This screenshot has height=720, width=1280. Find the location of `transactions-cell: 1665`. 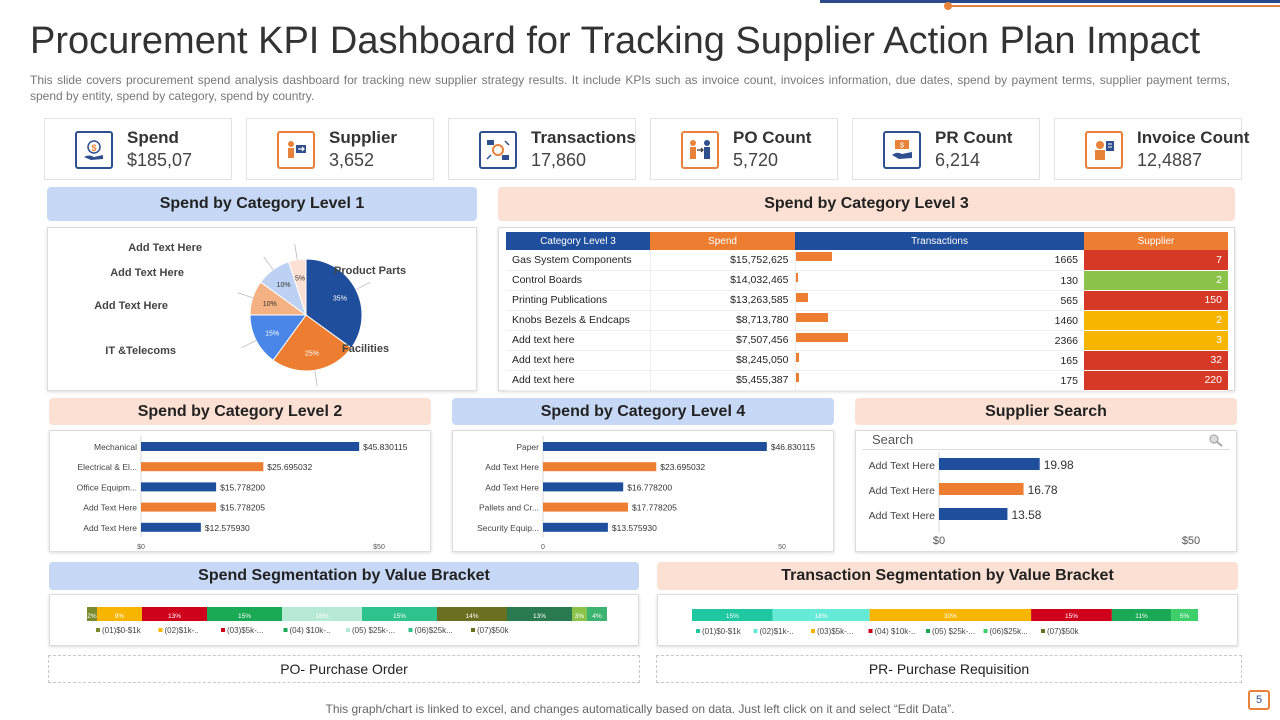

transactions-cell: 1665 is located at coordinates (939, 260).